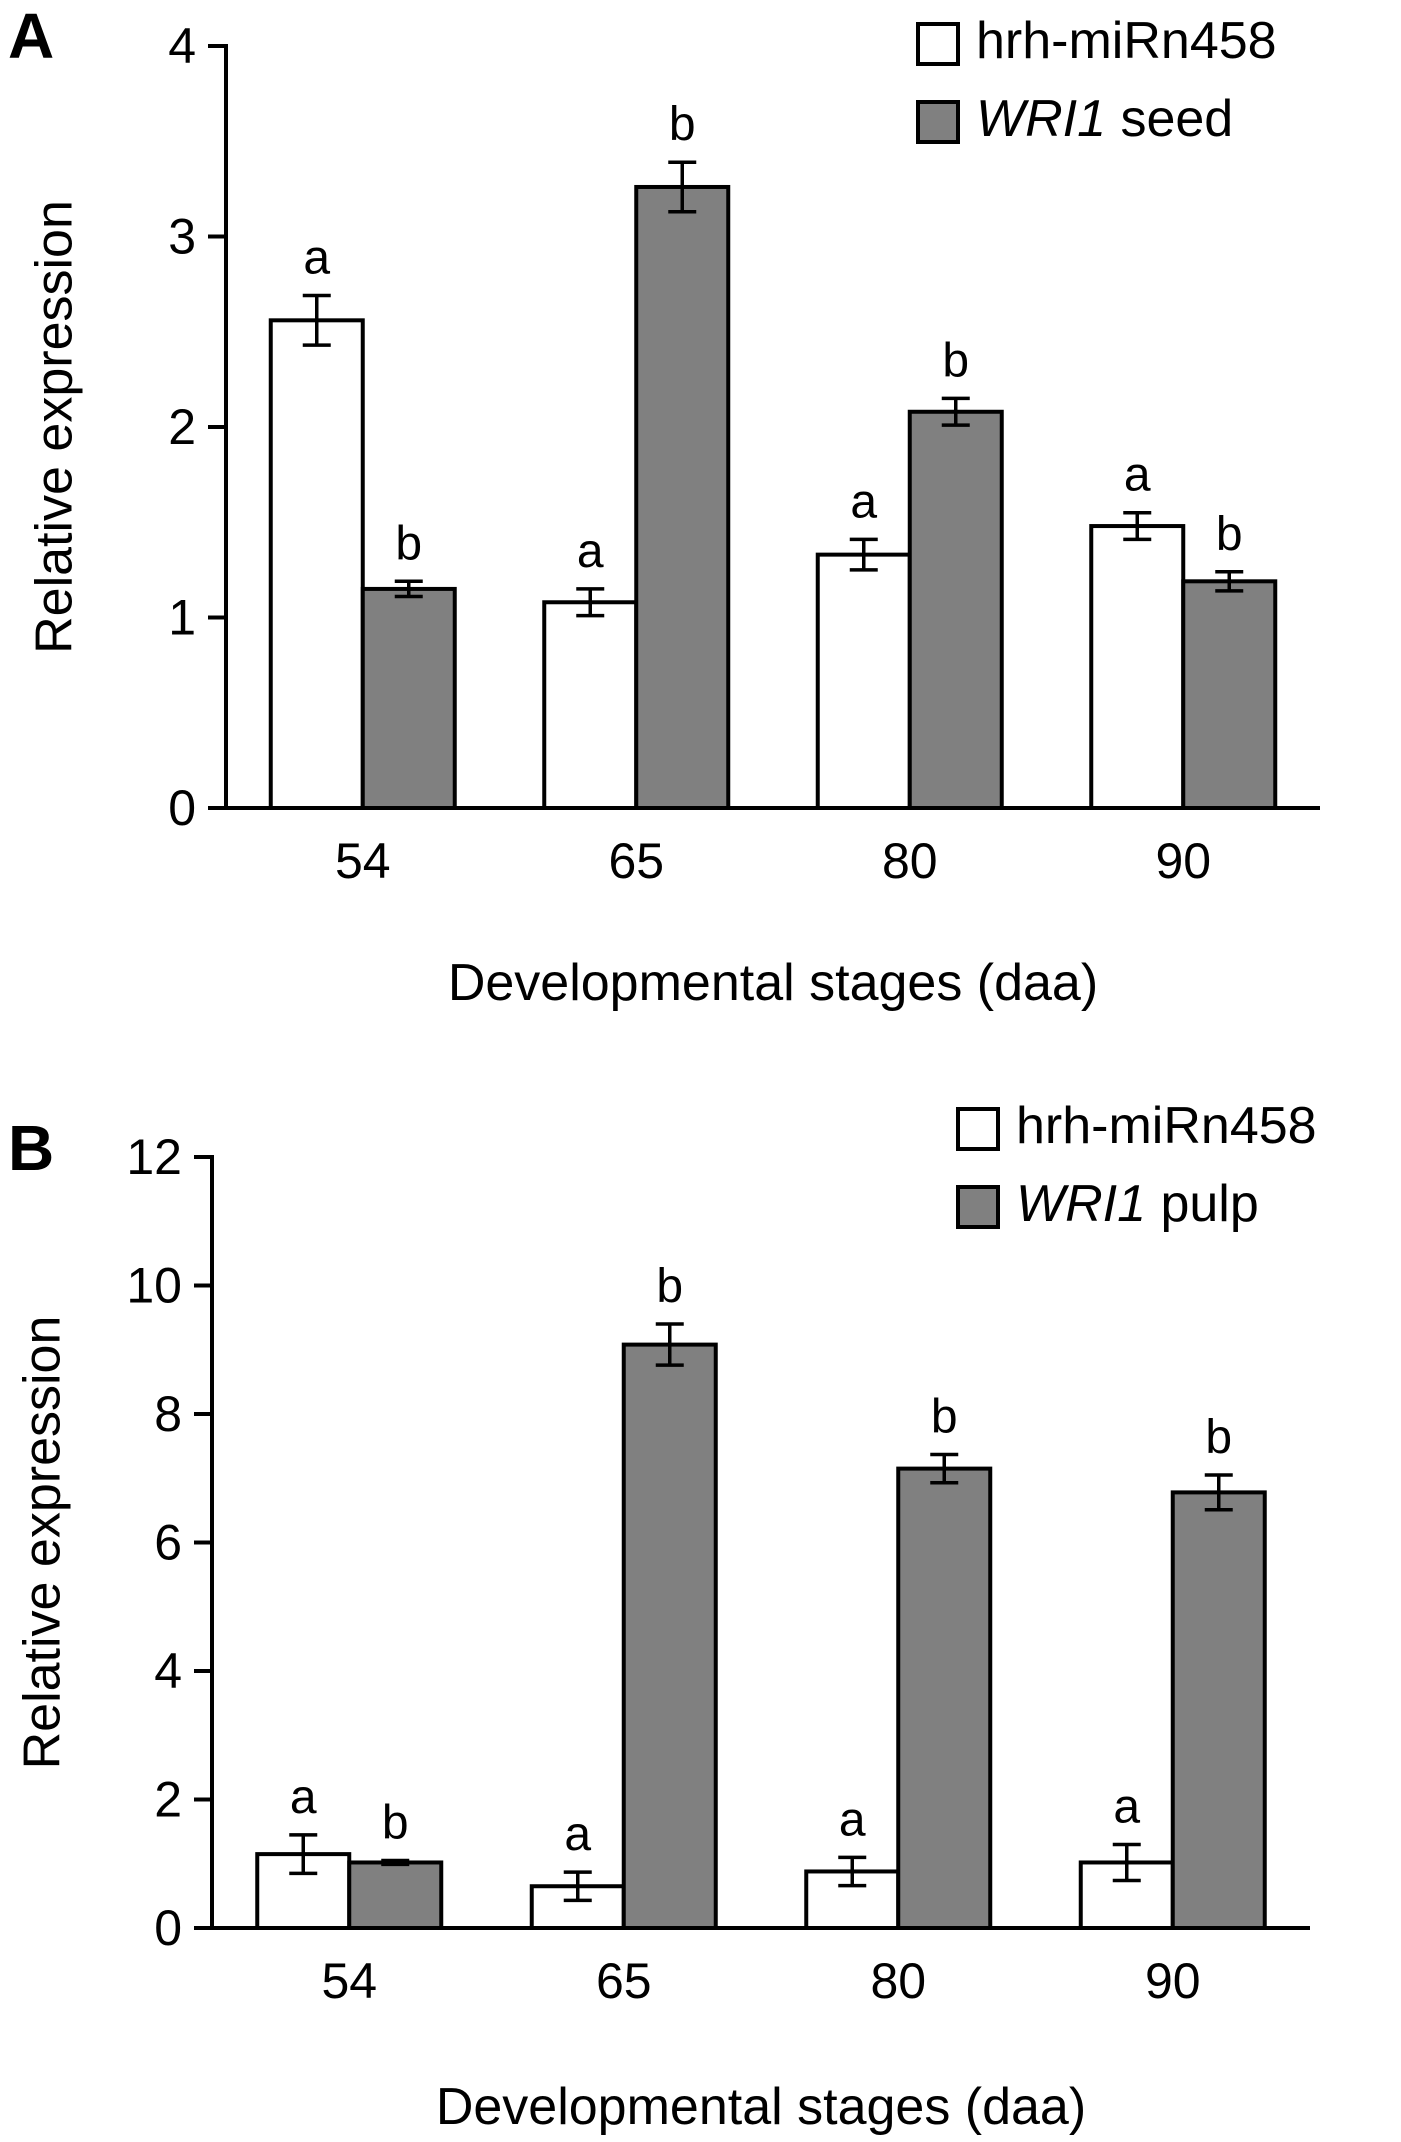 This screenshot has height=2142, width=1401. I want to click on y-tick-label: 8, so click(168, 1414).